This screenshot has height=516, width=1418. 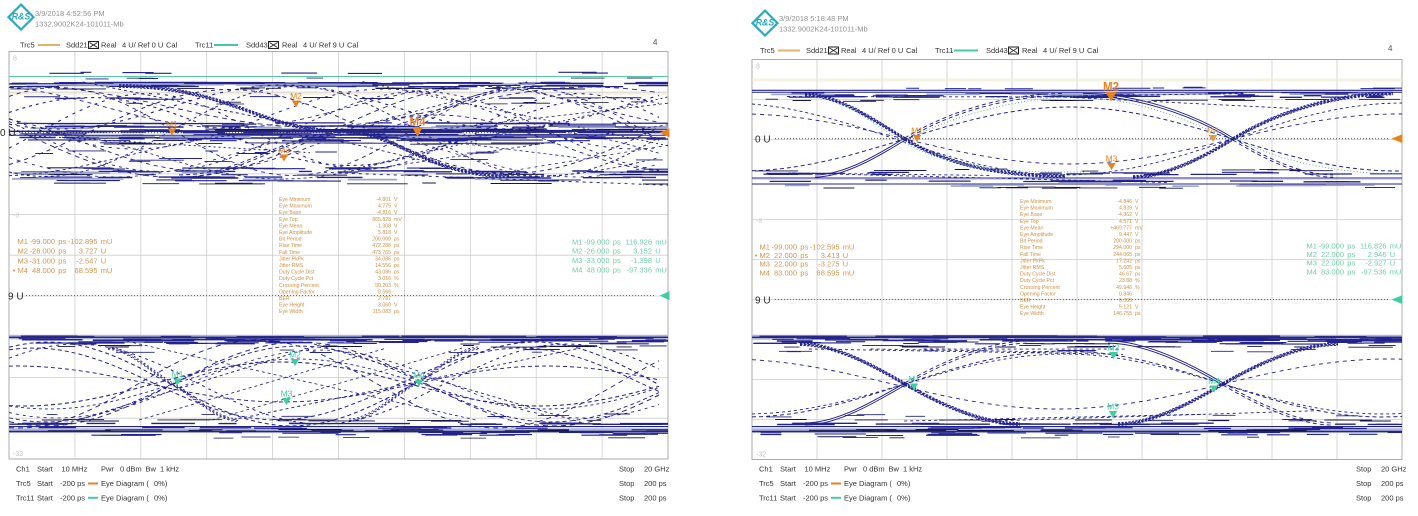 I want to click on svg-text: BER, so click(x=284, y=299).